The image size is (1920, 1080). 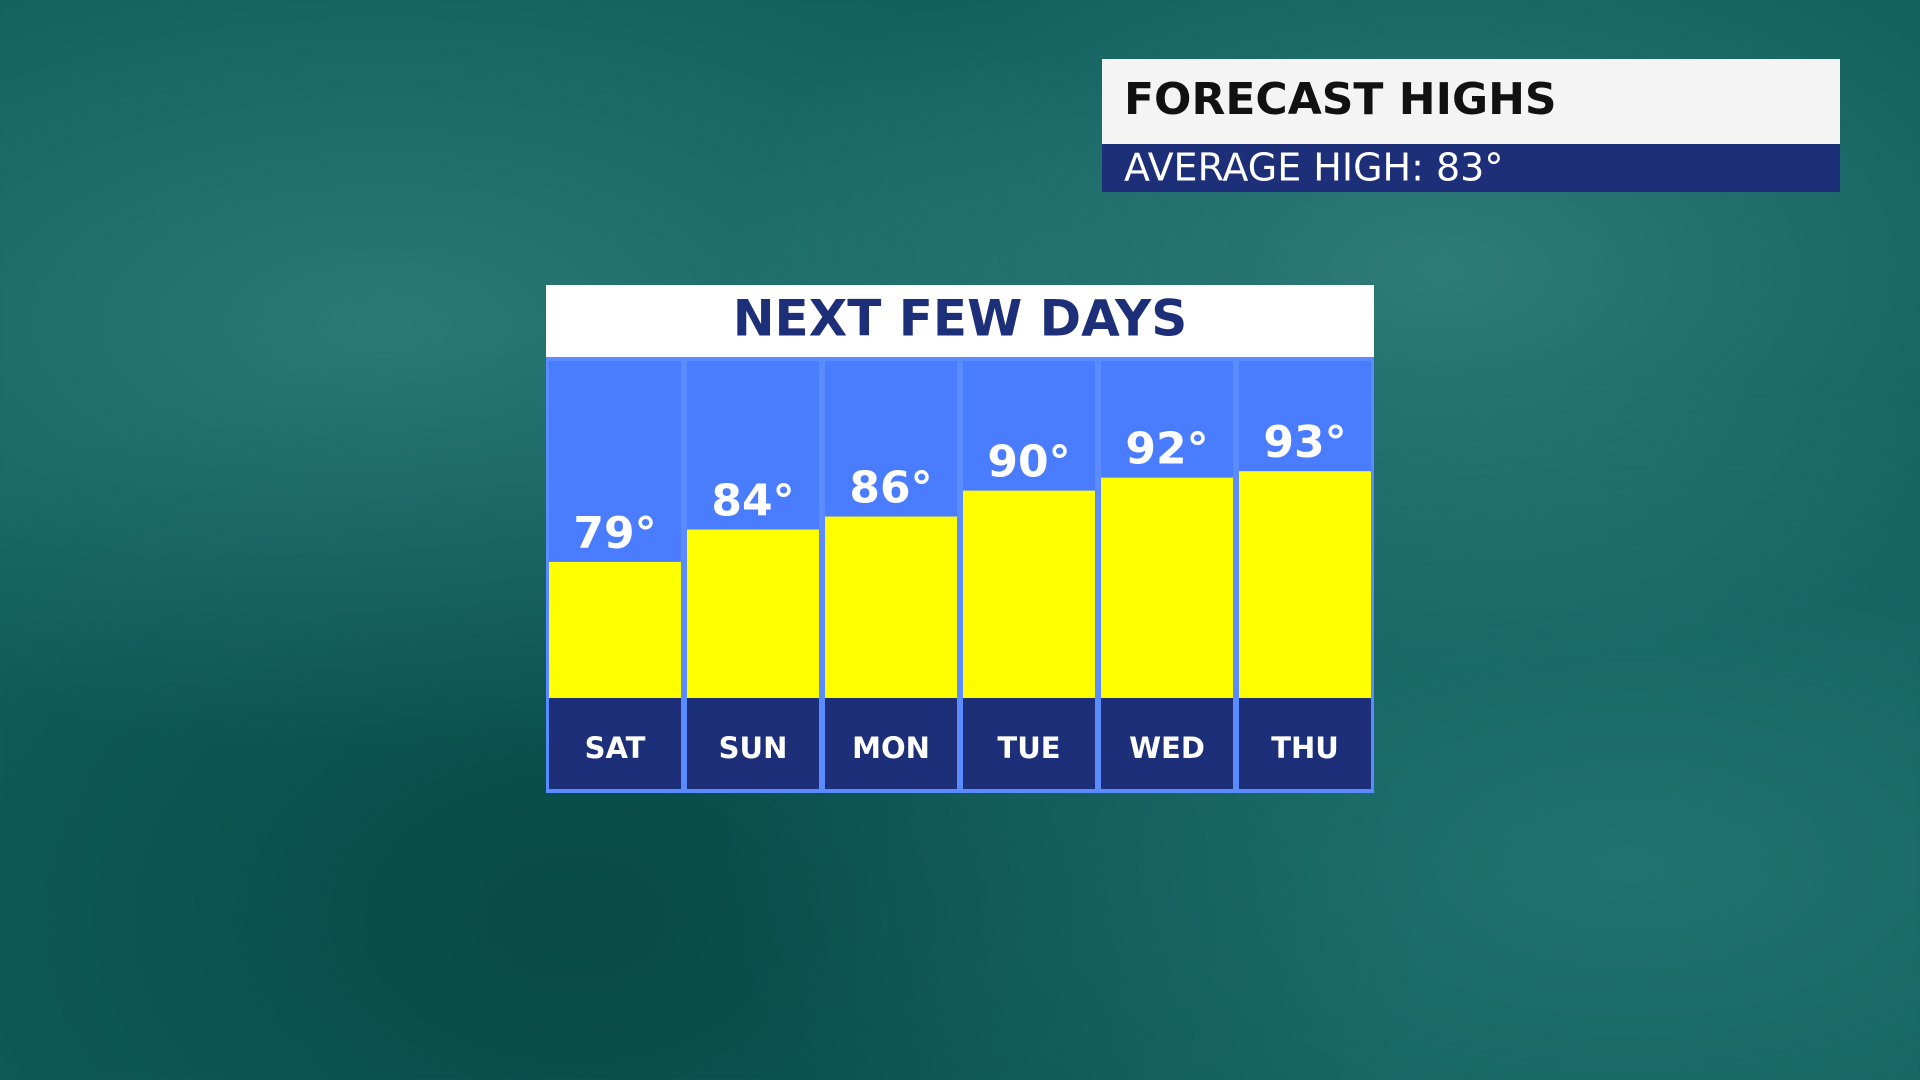 What do you see at coordinates (614, 533) in the screenshot?
I see `value-label: 79°` at bounding box center [614, 533].